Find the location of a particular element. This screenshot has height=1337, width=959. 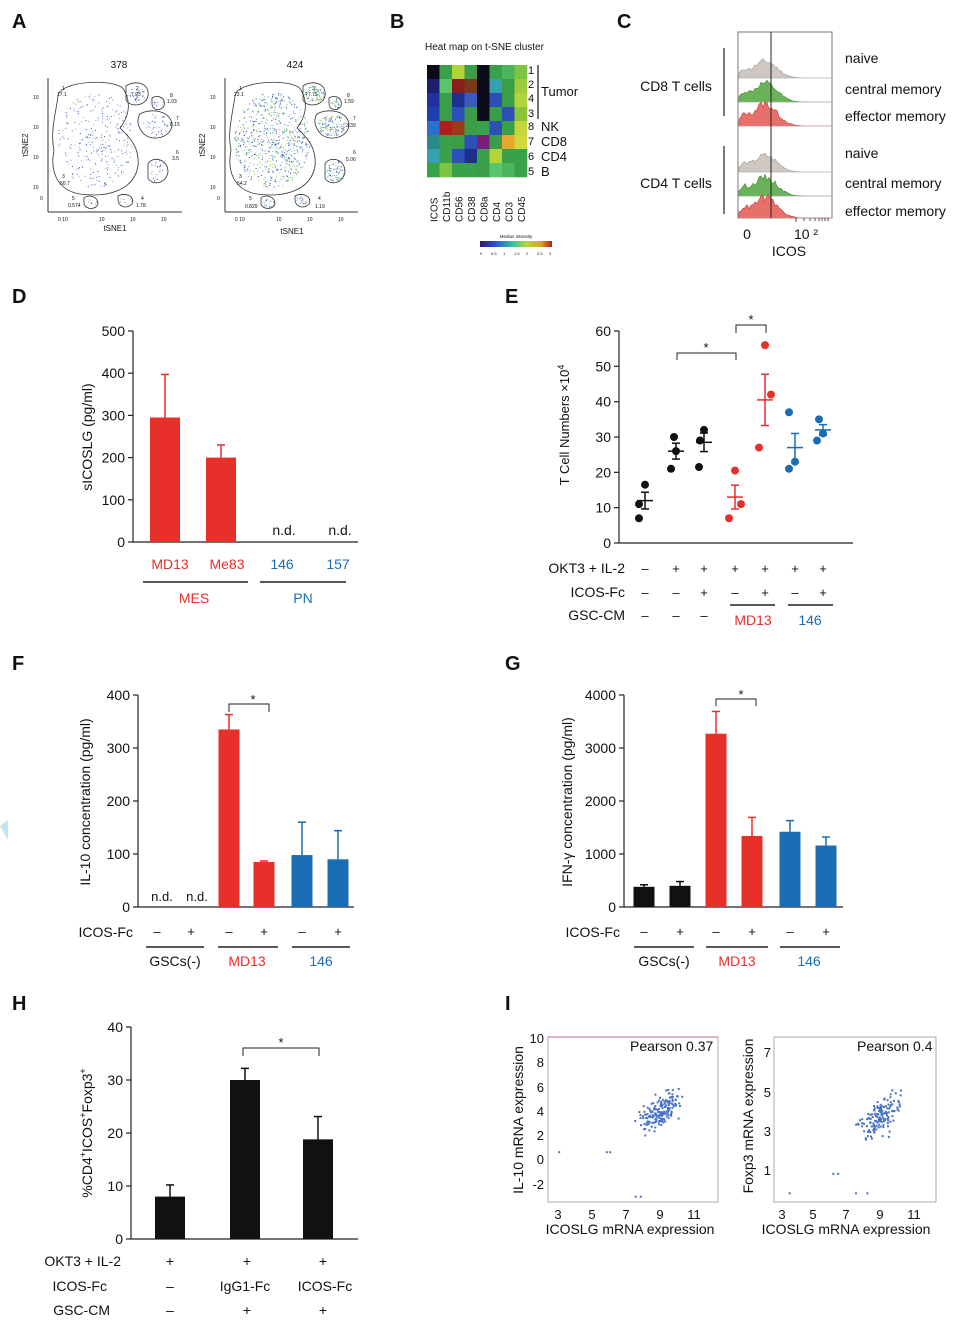

heatmap-legend-tick: 1 is located at coordinates (504, 253).